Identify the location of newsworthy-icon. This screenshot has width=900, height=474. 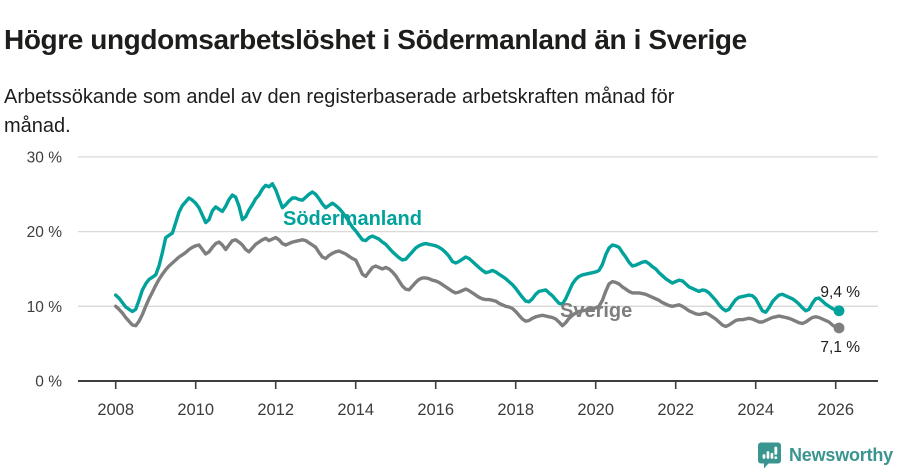
(769, 455).